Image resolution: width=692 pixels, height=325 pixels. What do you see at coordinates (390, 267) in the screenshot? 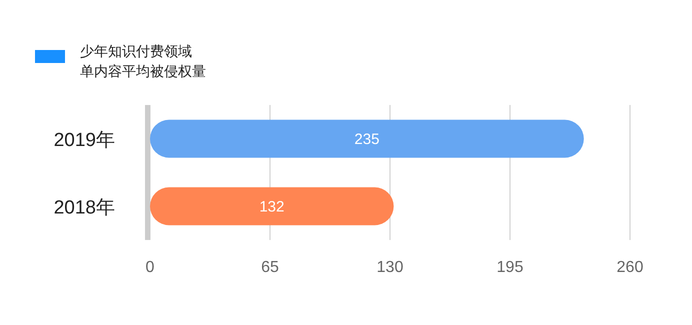
I see `x-tick-label: 130` at bounding box center [390, 267].